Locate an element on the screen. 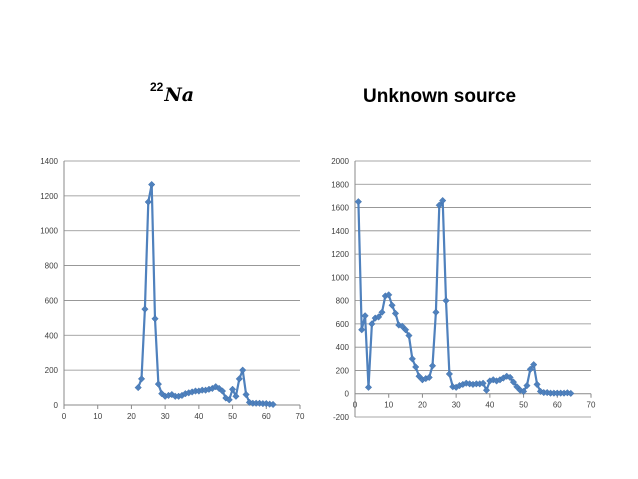 The image size is (638, 479). y-tick-label: -200 is located at coordinates (341, 417).